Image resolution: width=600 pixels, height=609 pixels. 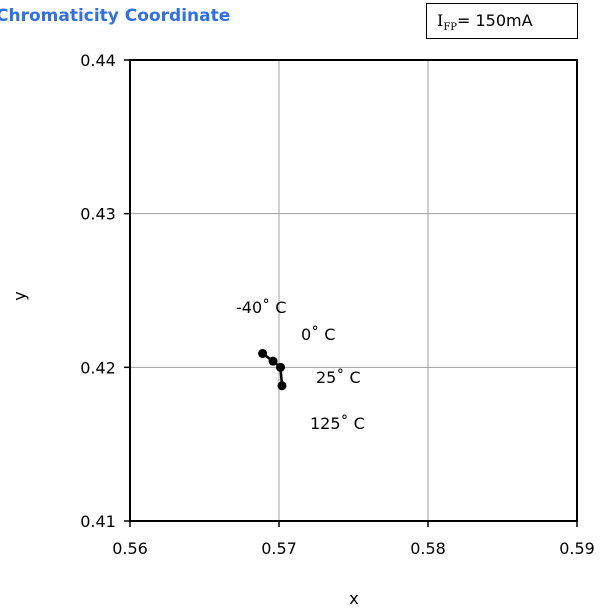 I want to click on x-tick-label: 0.56, so click(x=130, y=548).